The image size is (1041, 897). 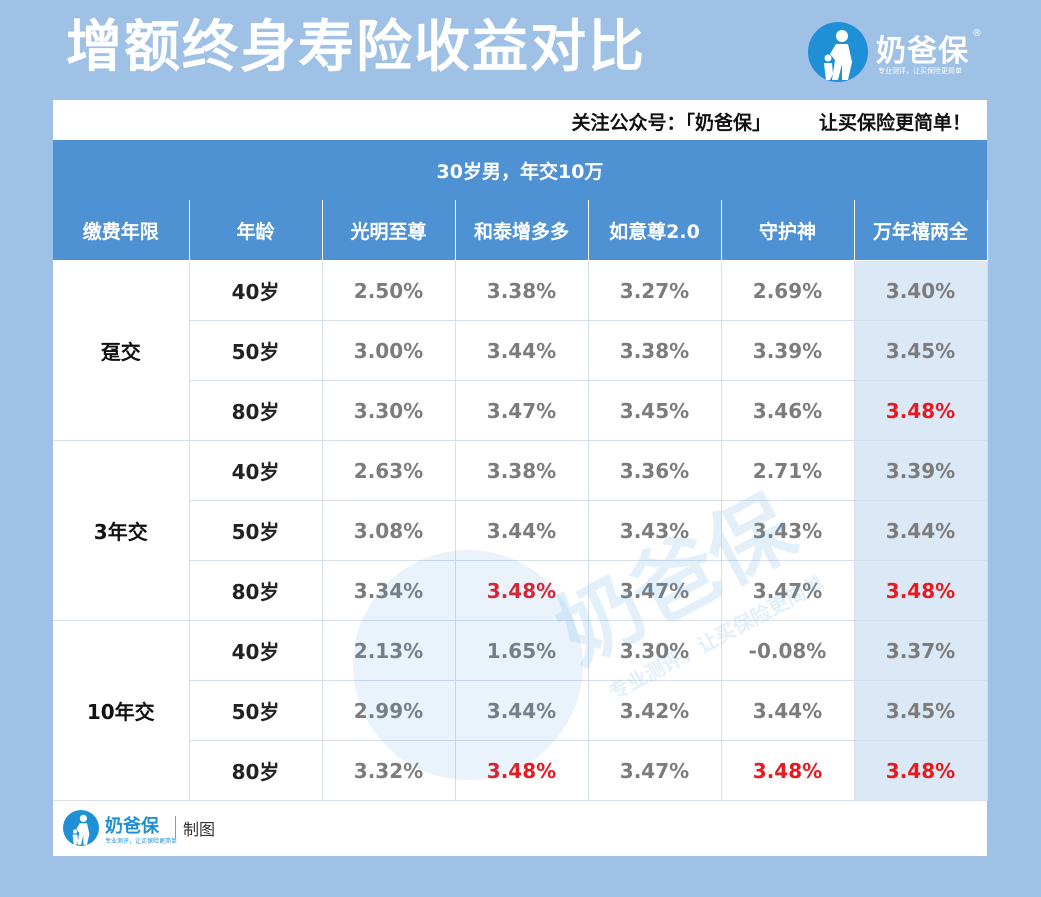 What do you see at coordinates (141, 841) in the screenshot?
I see `footer-brand-slogan: 专业测评，让买保险更简单` at bounding box center [141, 841].